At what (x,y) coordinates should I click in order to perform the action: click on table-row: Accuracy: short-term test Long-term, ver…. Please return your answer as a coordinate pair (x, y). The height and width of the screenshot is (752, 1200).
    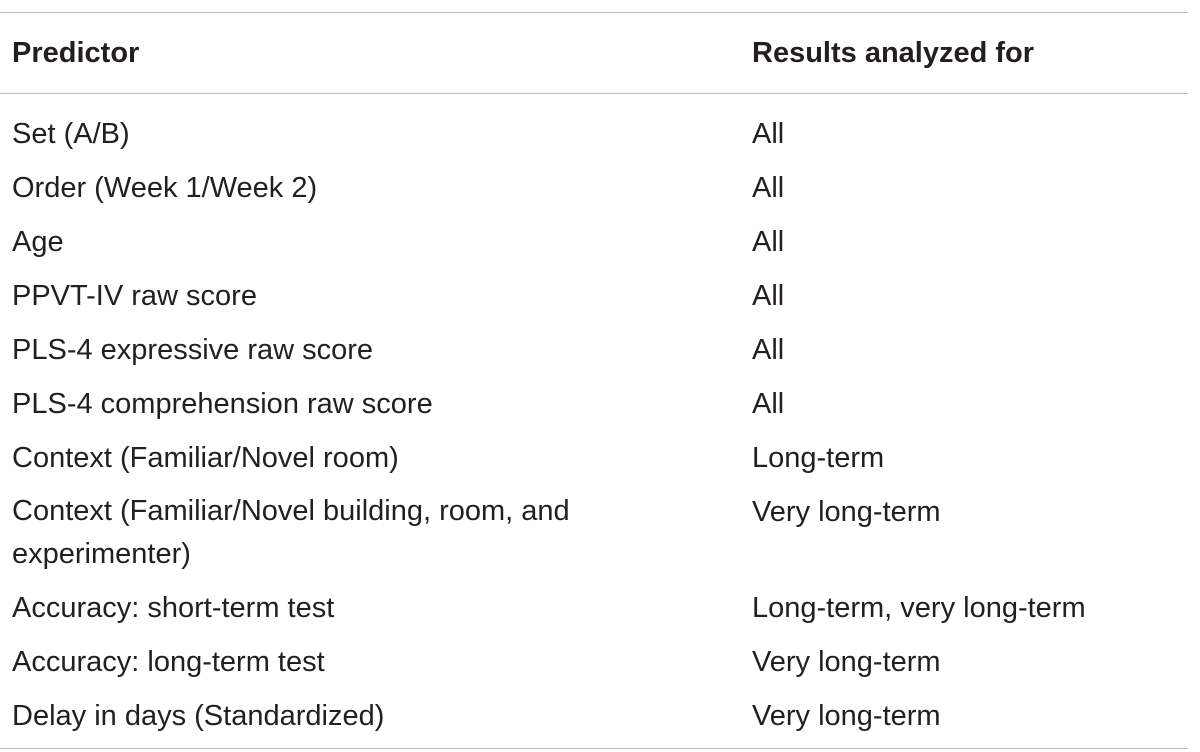
    Looking at the image, I should click on (594, 603).